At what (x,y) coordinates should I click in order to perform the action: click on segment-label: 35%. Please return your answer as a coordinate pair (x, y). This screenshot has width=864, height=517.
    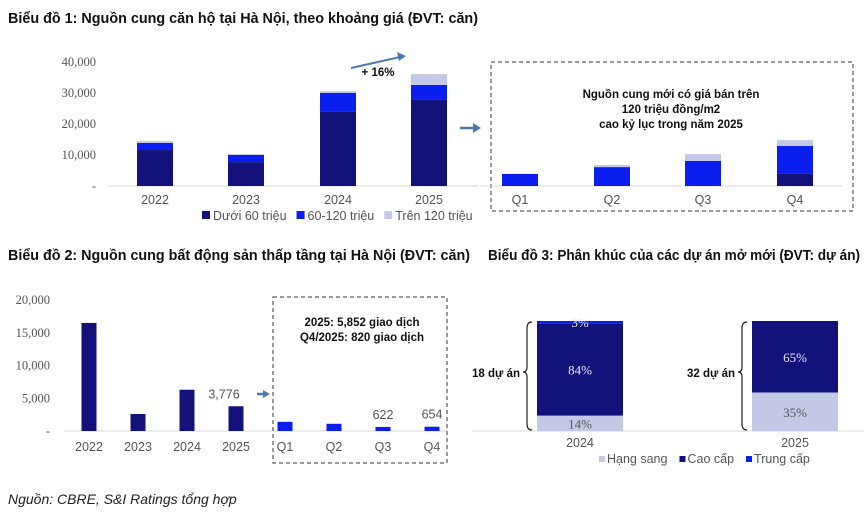
    Looking at the image, I should click on (795, 412).